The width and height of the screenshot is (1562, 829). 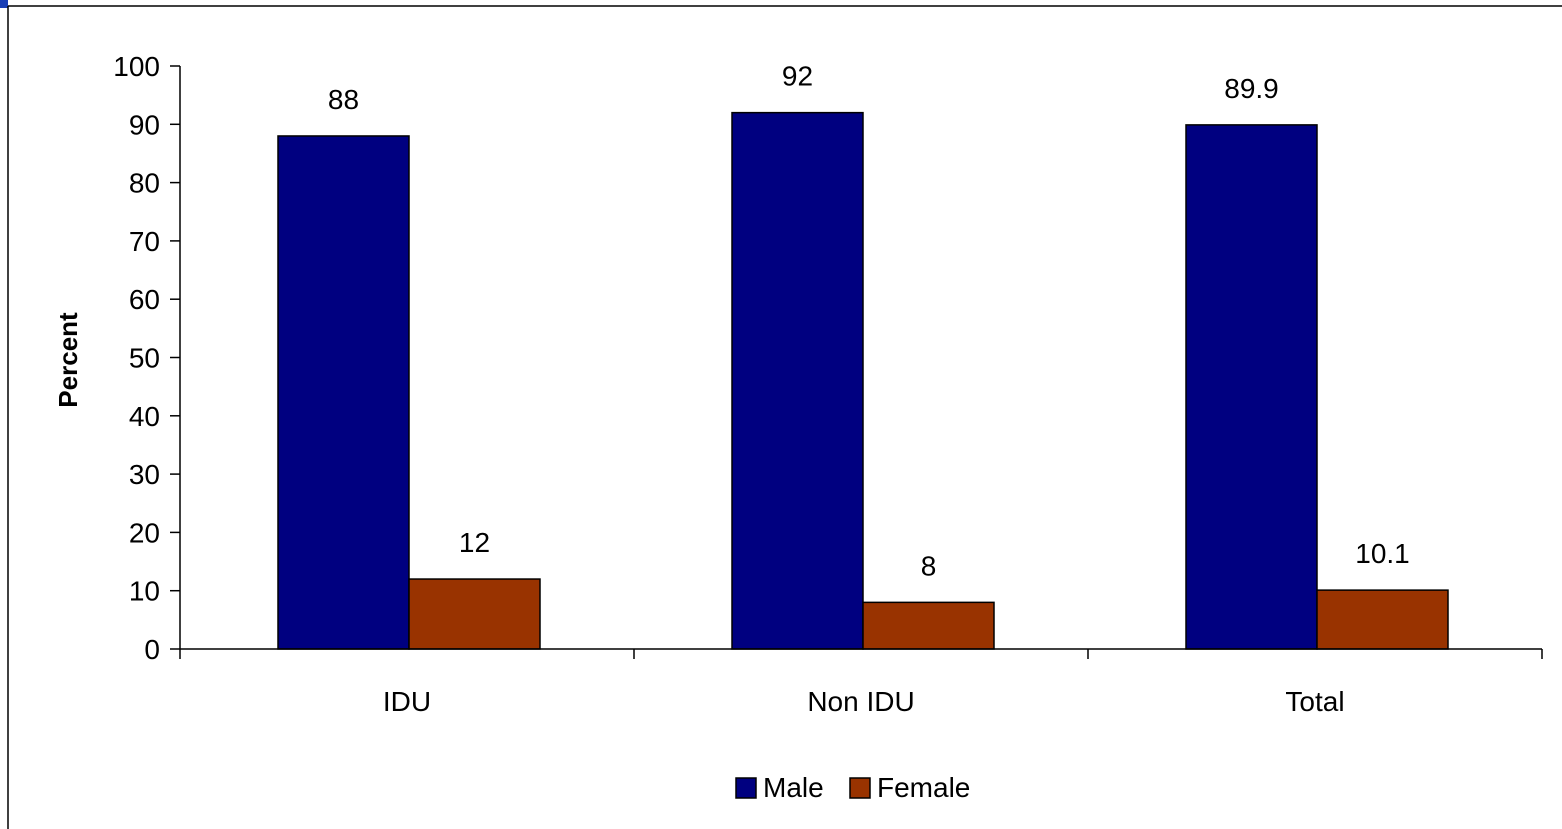 I want to click on bar-female-total, so click(x=1382, y=619).